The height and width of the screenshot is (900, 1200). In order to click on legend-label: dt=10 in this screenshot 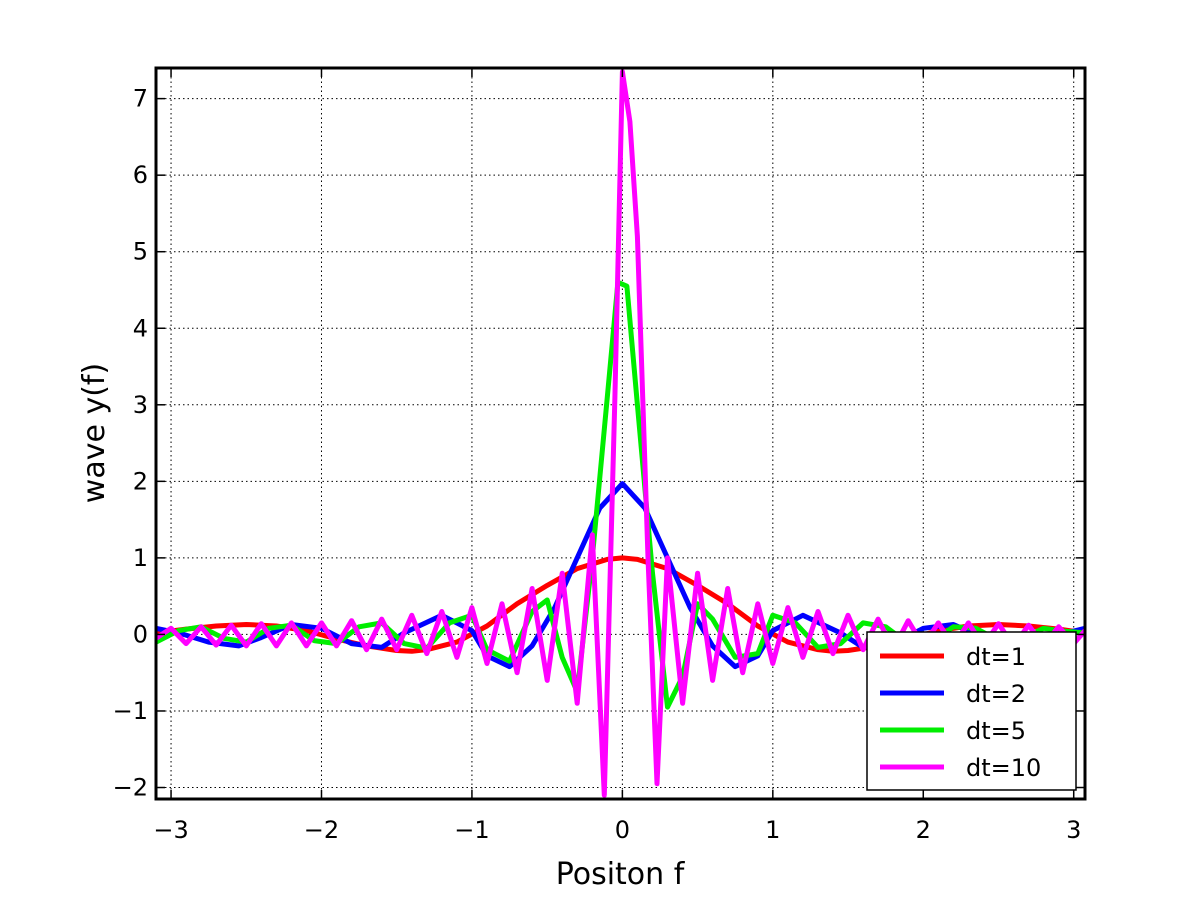, I will do `click(1003, 768)`.